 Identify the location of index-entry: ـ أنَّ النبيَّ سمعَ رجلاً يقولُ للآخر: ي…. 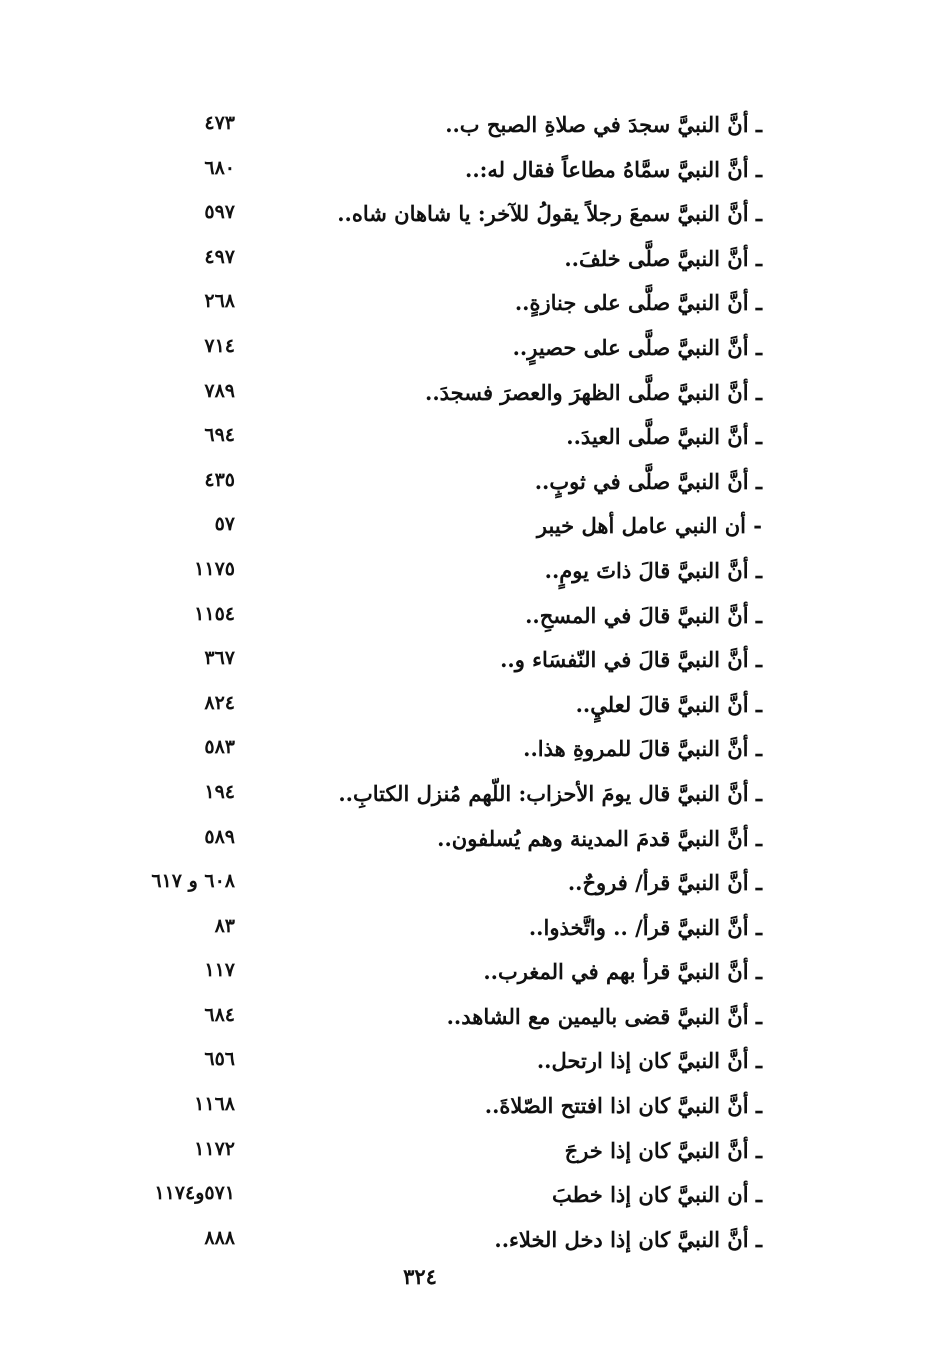
(470, 219).